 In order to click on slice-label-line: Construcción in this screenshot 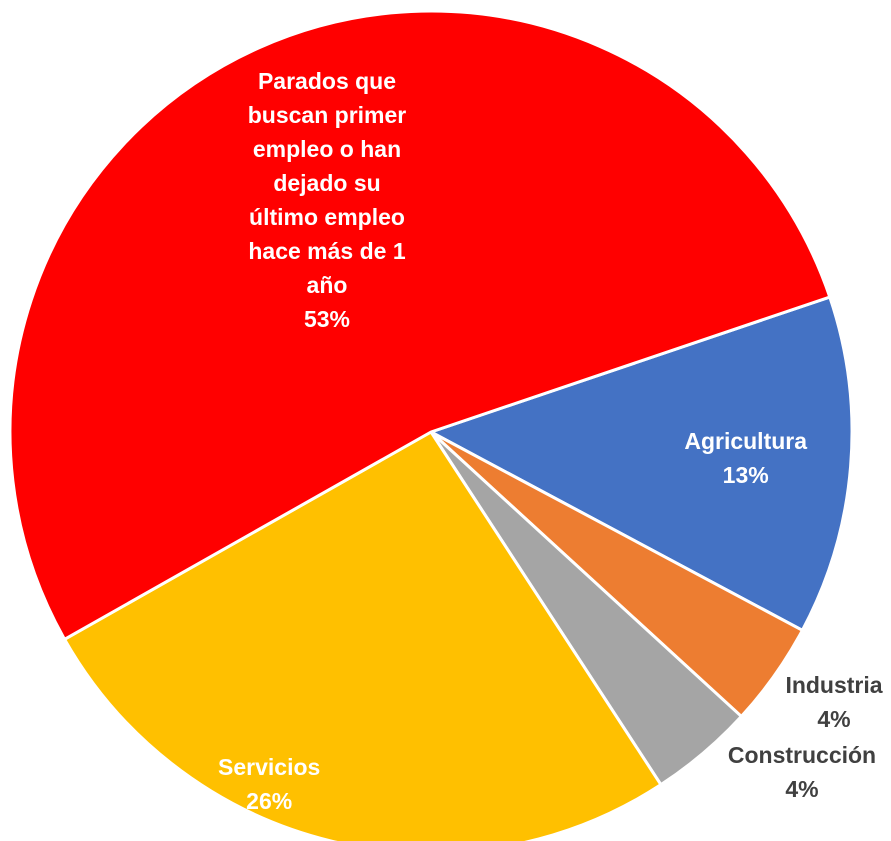, I will do `click(802, 755)`.